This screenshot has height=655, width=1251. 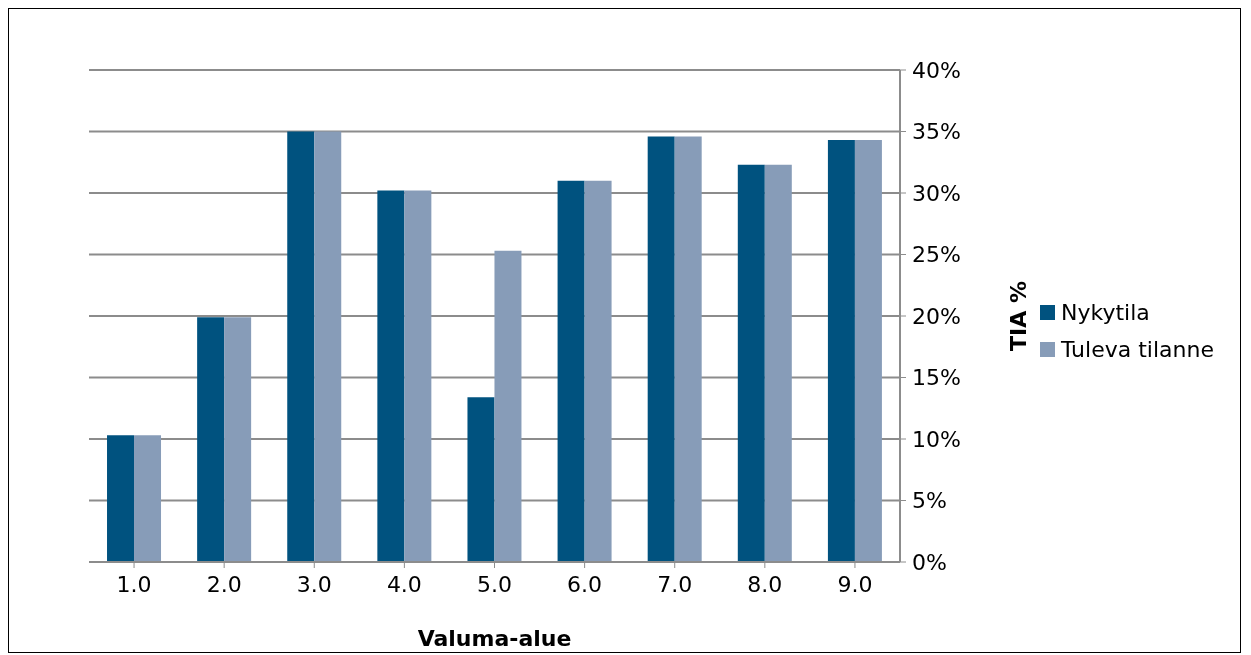 What do you see at coordinates (936, 132) in the screenshot?
I see `y-tick-label: 35%` at bounding box center [936, 132].